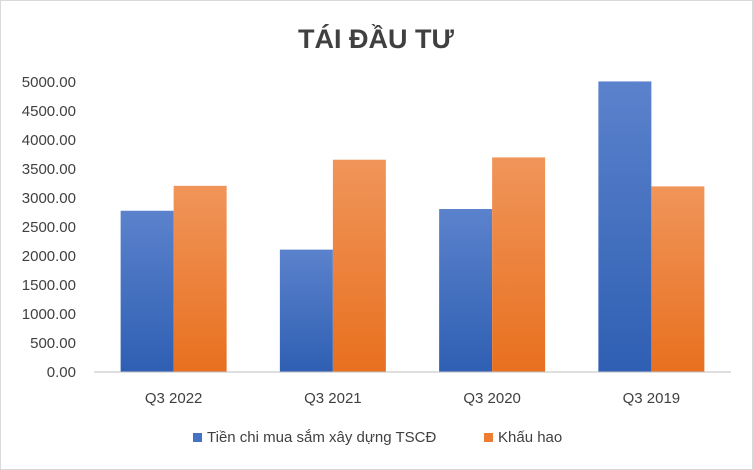 Image resolution: width=753 pixels, height=470 pixels. Describe the element at coordinates (466, 290) in the screenshot. I see `bar-tscd-q3-2020` at that location.